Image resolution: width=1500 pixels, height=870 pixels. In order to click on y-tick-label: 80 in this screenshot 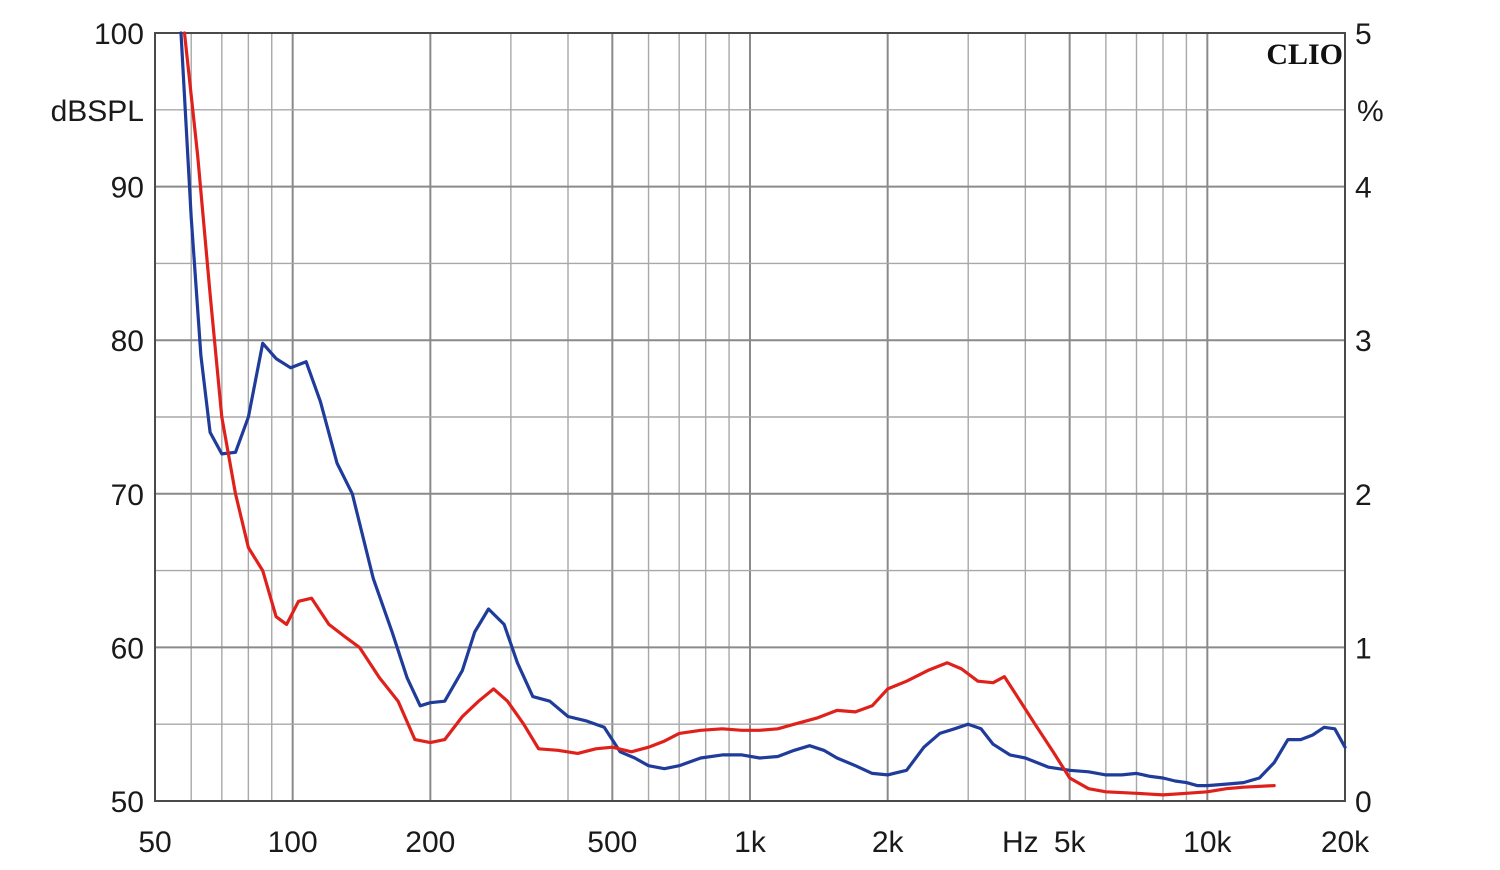, I will do `click(127, 341)`.